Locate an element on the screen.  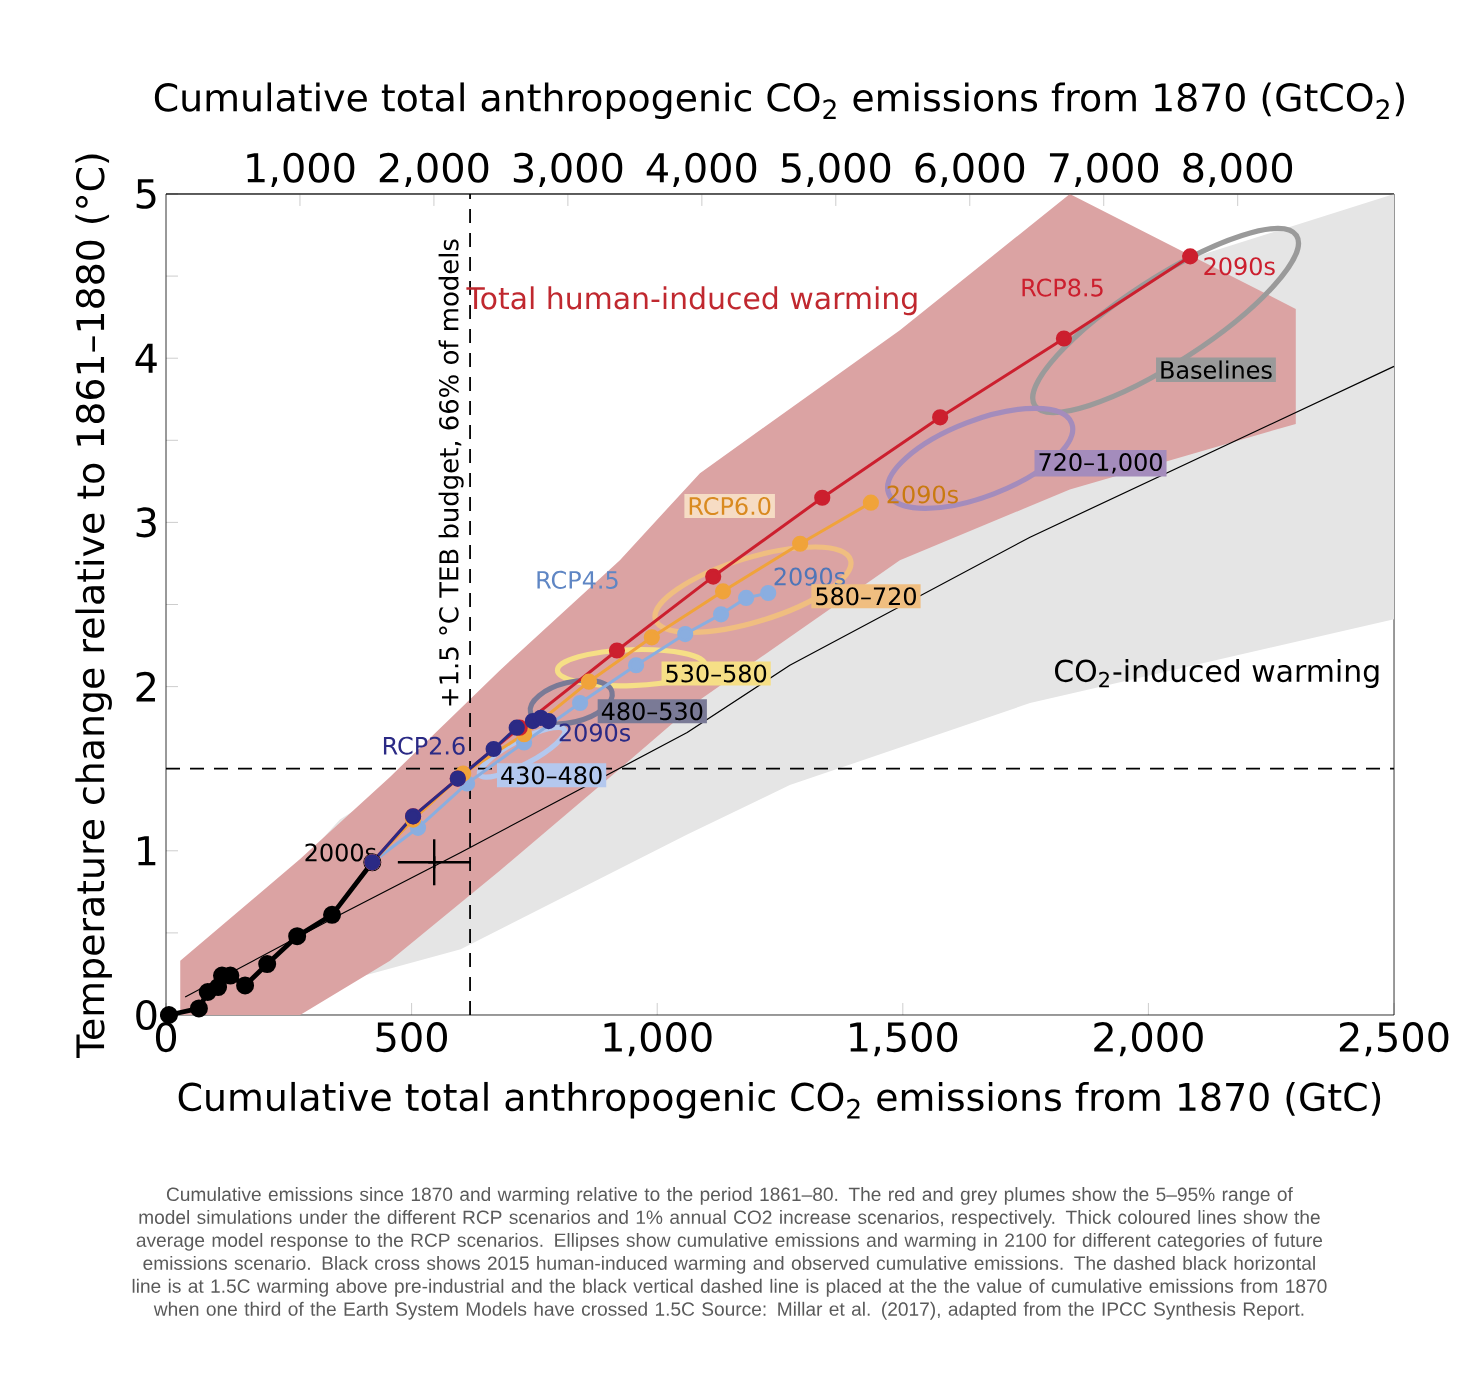
text: Cumulative emissions since 1870 and warming relative to the period 1861–80. The red and grey plumes show the 5–95% range of model simulations under the different RCP scenarios and 1% annual CO2 increase scenarios, respectively. Thick coloured lines show the average model response to the RCP scenarios. Ellipses show cumulative emissions and warming in 2100 for different categories of future emissions scenario. Black cross shows 2015 human-induced warming and observed cumulative emissions. The dashed black horizontal line is at 1.5C warming above pre-industrial and the black vertical dashed line is placed at the the value of cumulative emissions from 1870 when one third of the Earth System Models have crossed 1.5C Source: Millar et al. (2017), adapted from the IPCC Synthesis Report. is located at coordinates (729, 1253).